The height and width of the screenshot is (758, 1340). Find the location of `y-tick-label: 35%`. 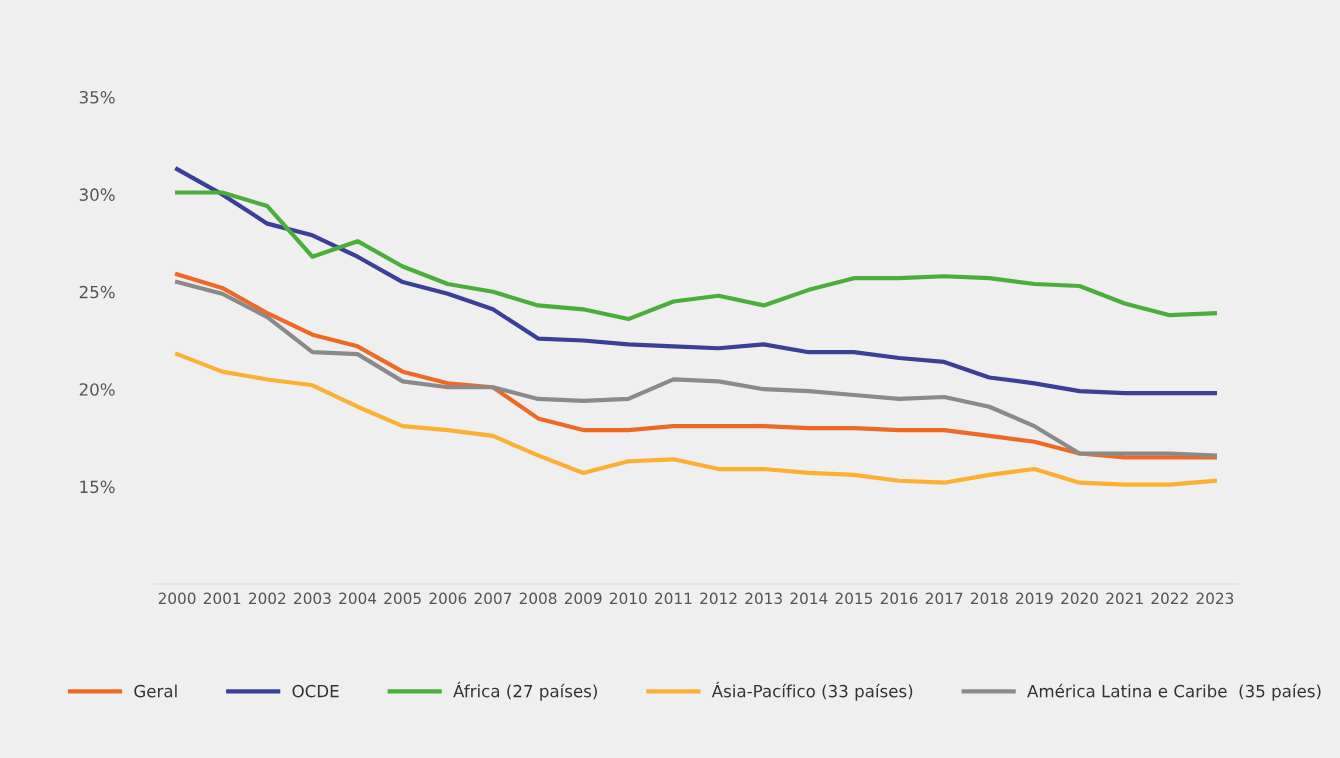

y-tick-label: 35% is located at coordinates (97, 97).